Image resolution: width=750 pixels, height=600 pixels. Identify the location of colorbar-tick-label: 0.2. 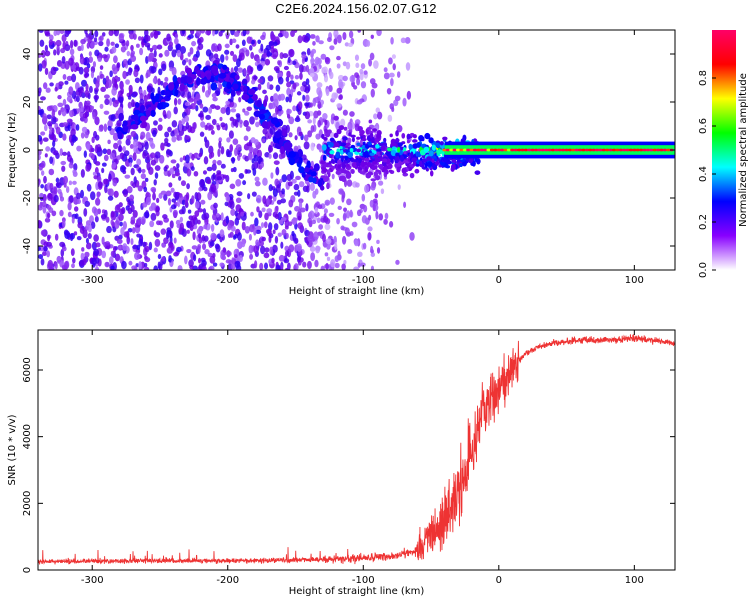
(703, 222).